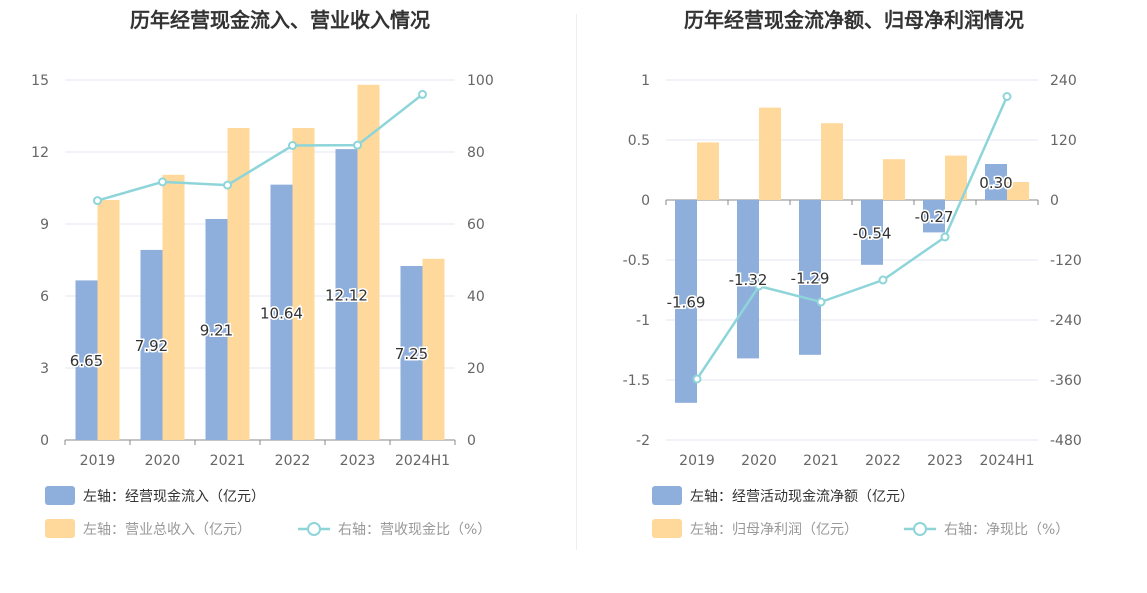 The height and width of the screenshot is (593, 1147). Describe the element at coordinates (1066, 441) in the screenshot. I see `y-right-tick-label: -480` at that location.